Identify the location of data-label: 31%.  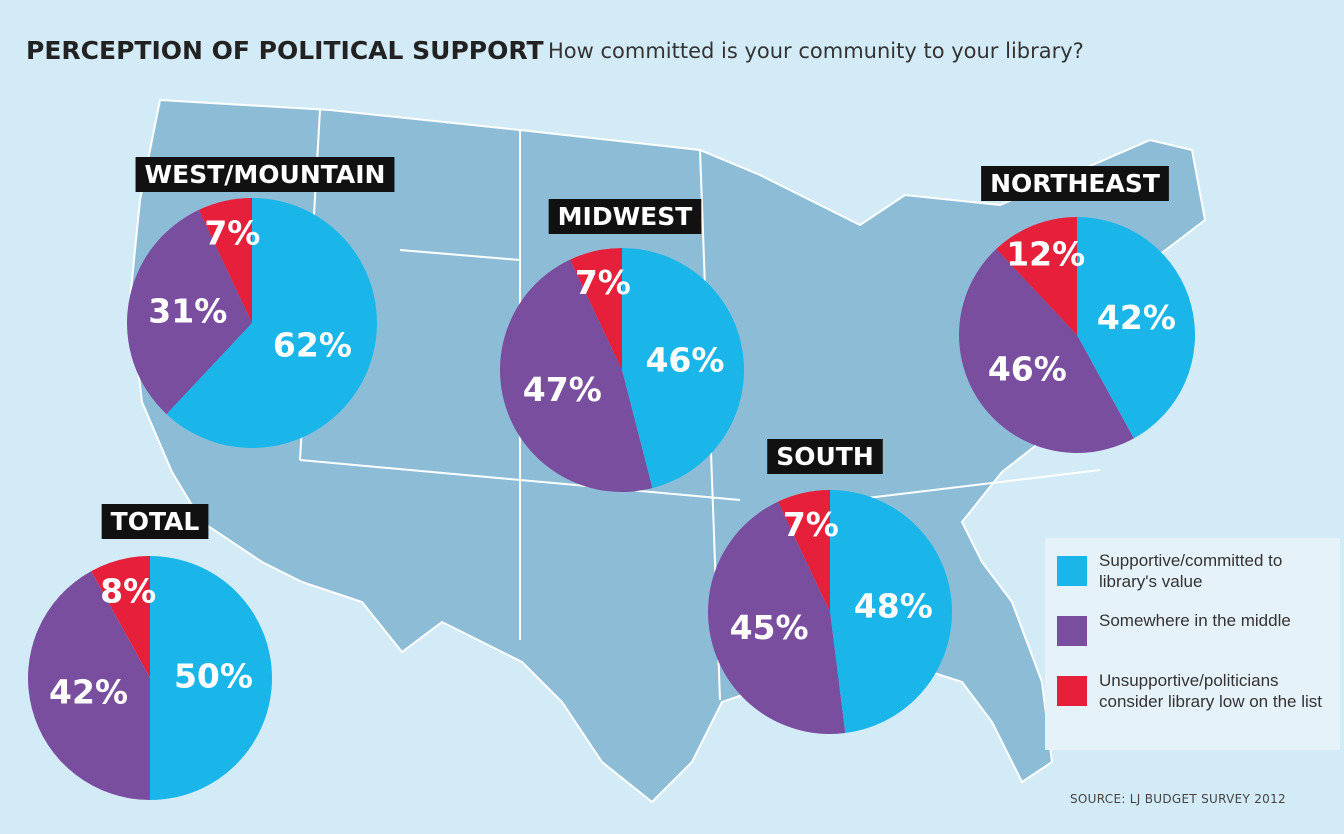
(187, 310).